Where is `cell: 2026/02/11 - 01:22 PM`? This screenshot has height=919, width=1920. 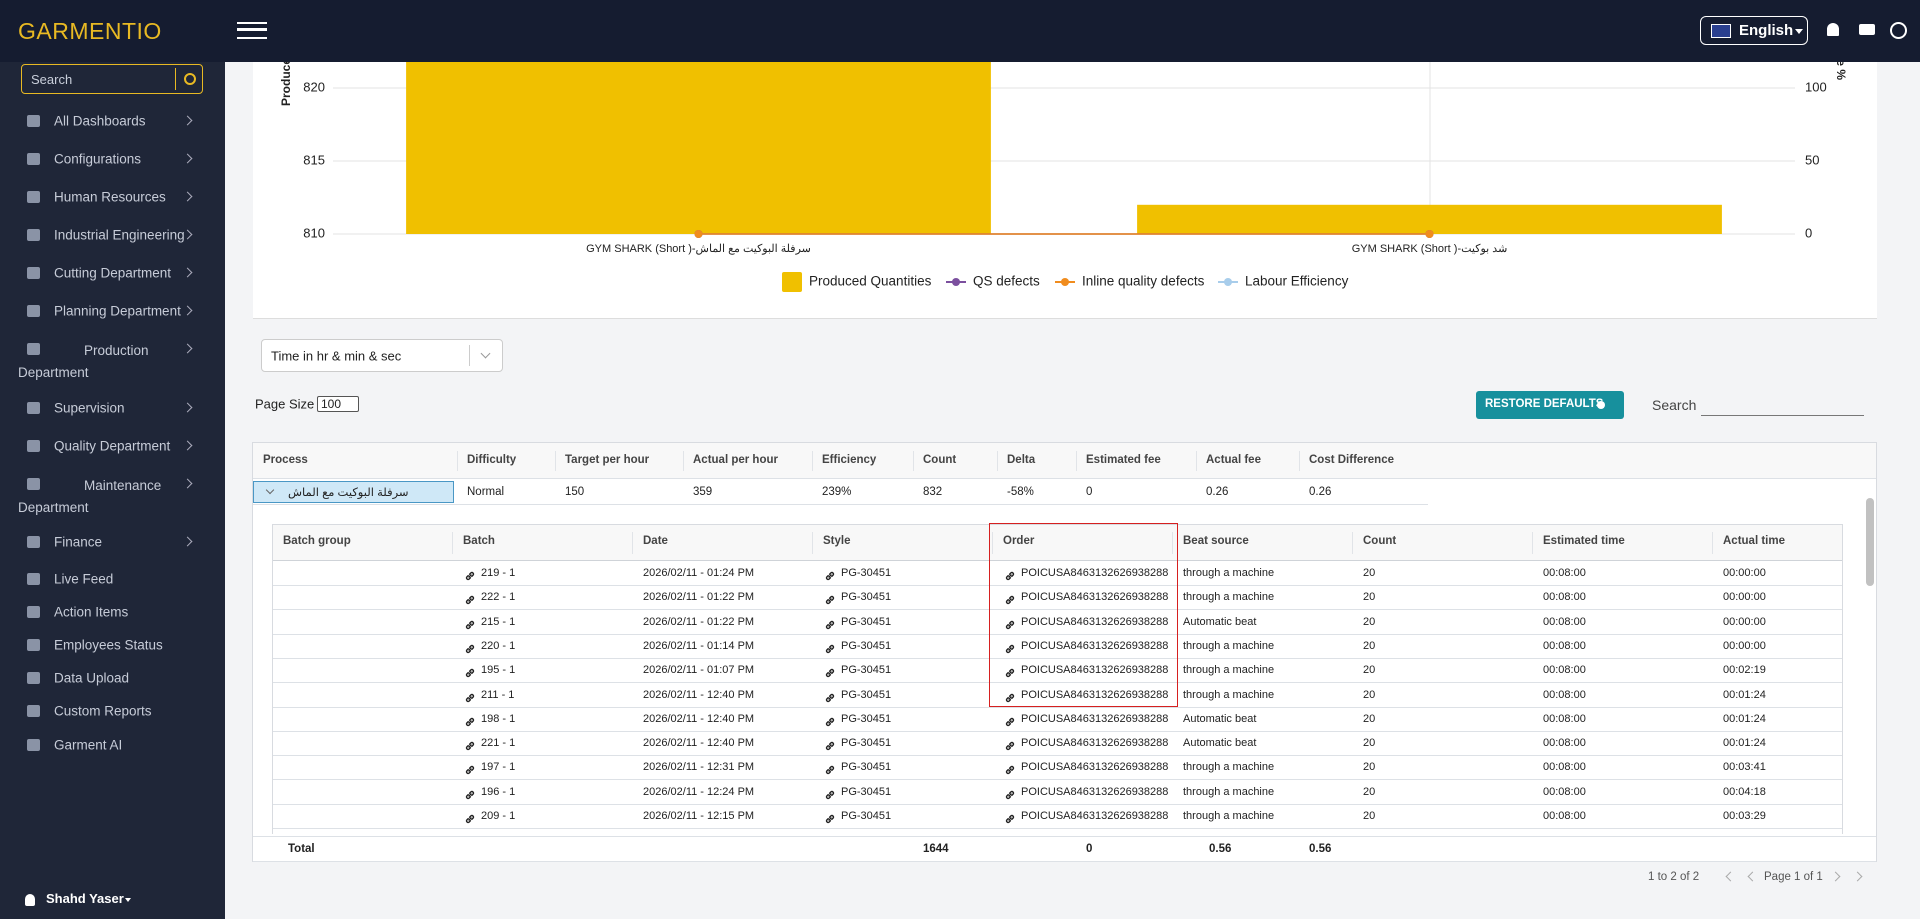 cell: 2026/02/11 - 01:22 PM is located at coordinates (699, 621).